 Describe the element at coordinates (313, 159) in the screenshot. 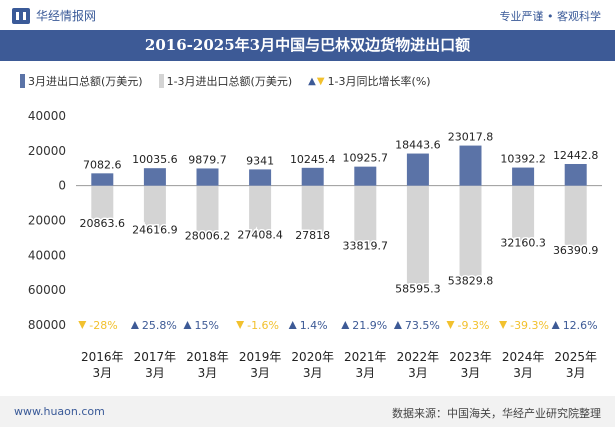

I see `bar-march-label: 10245.4` at that location.